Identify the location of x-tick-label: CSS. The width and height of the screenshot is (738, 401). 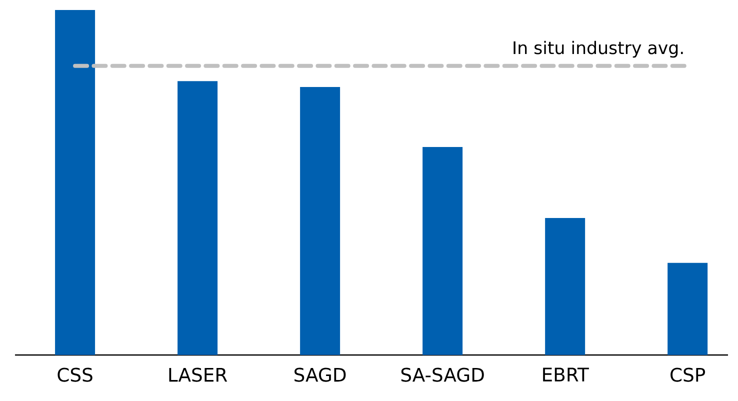
(75, 375).